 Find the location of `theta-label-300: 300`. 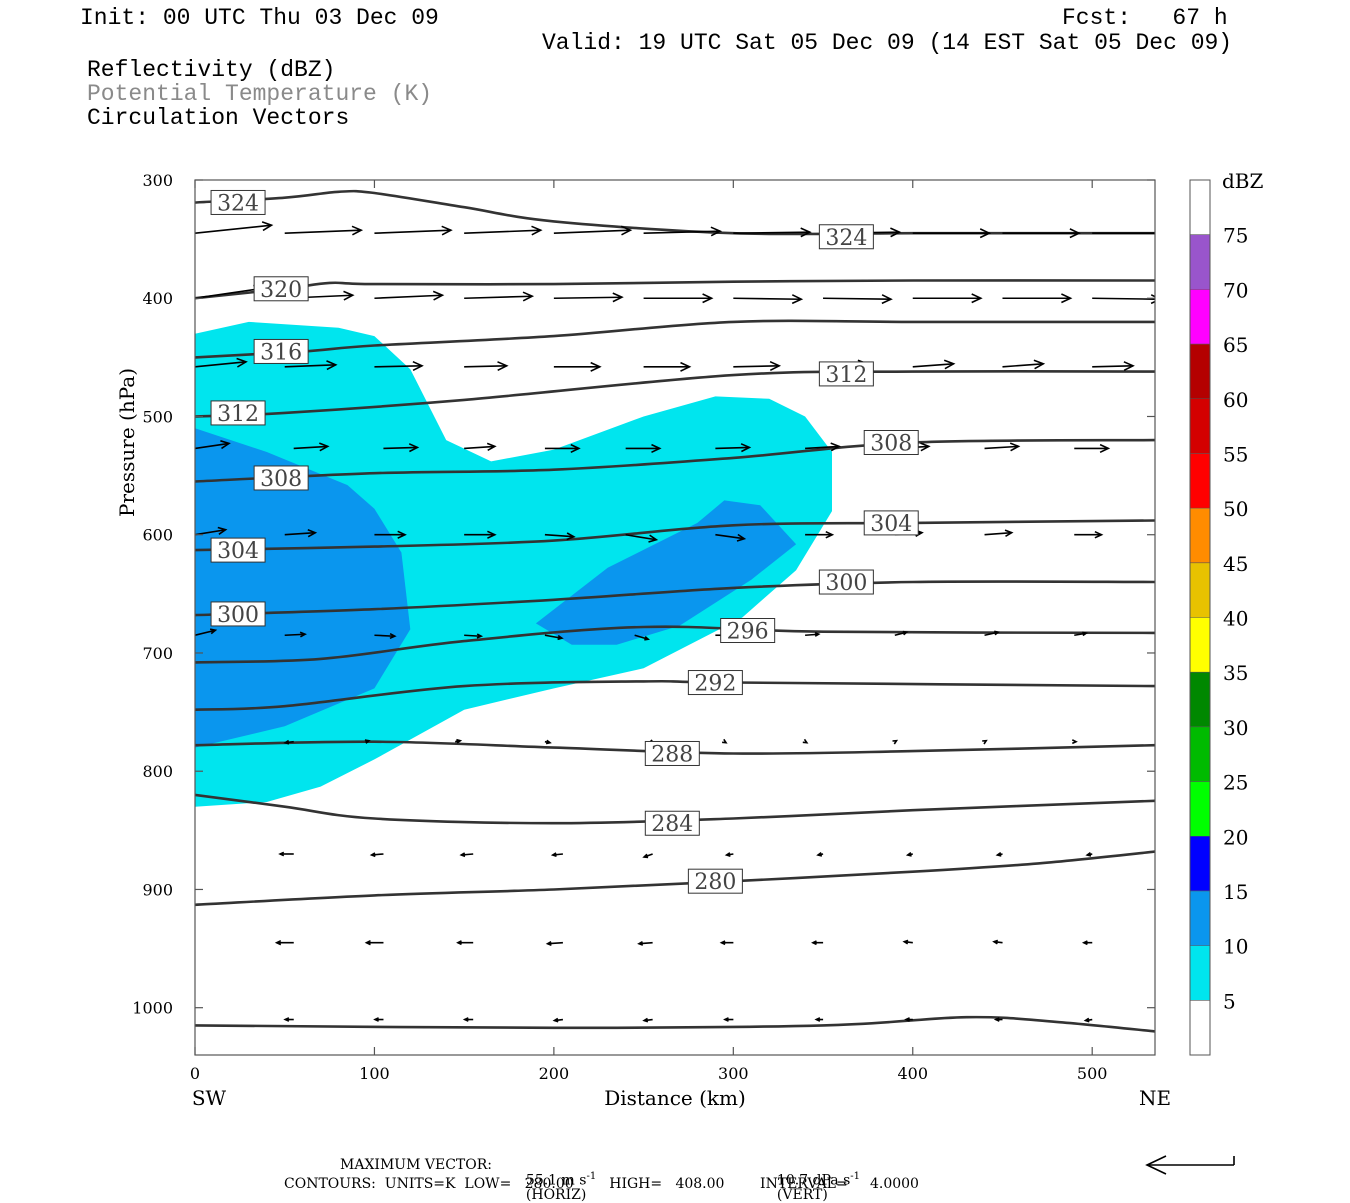

theta-label-300: 300 is located at coordinates (846, 583).